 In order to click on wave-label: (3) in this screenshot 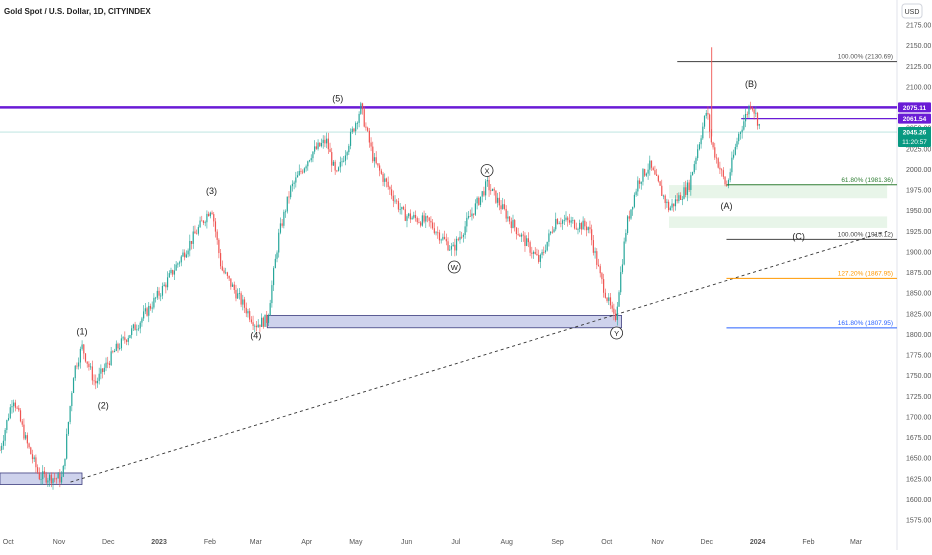, I will do `click(211, 191)`.